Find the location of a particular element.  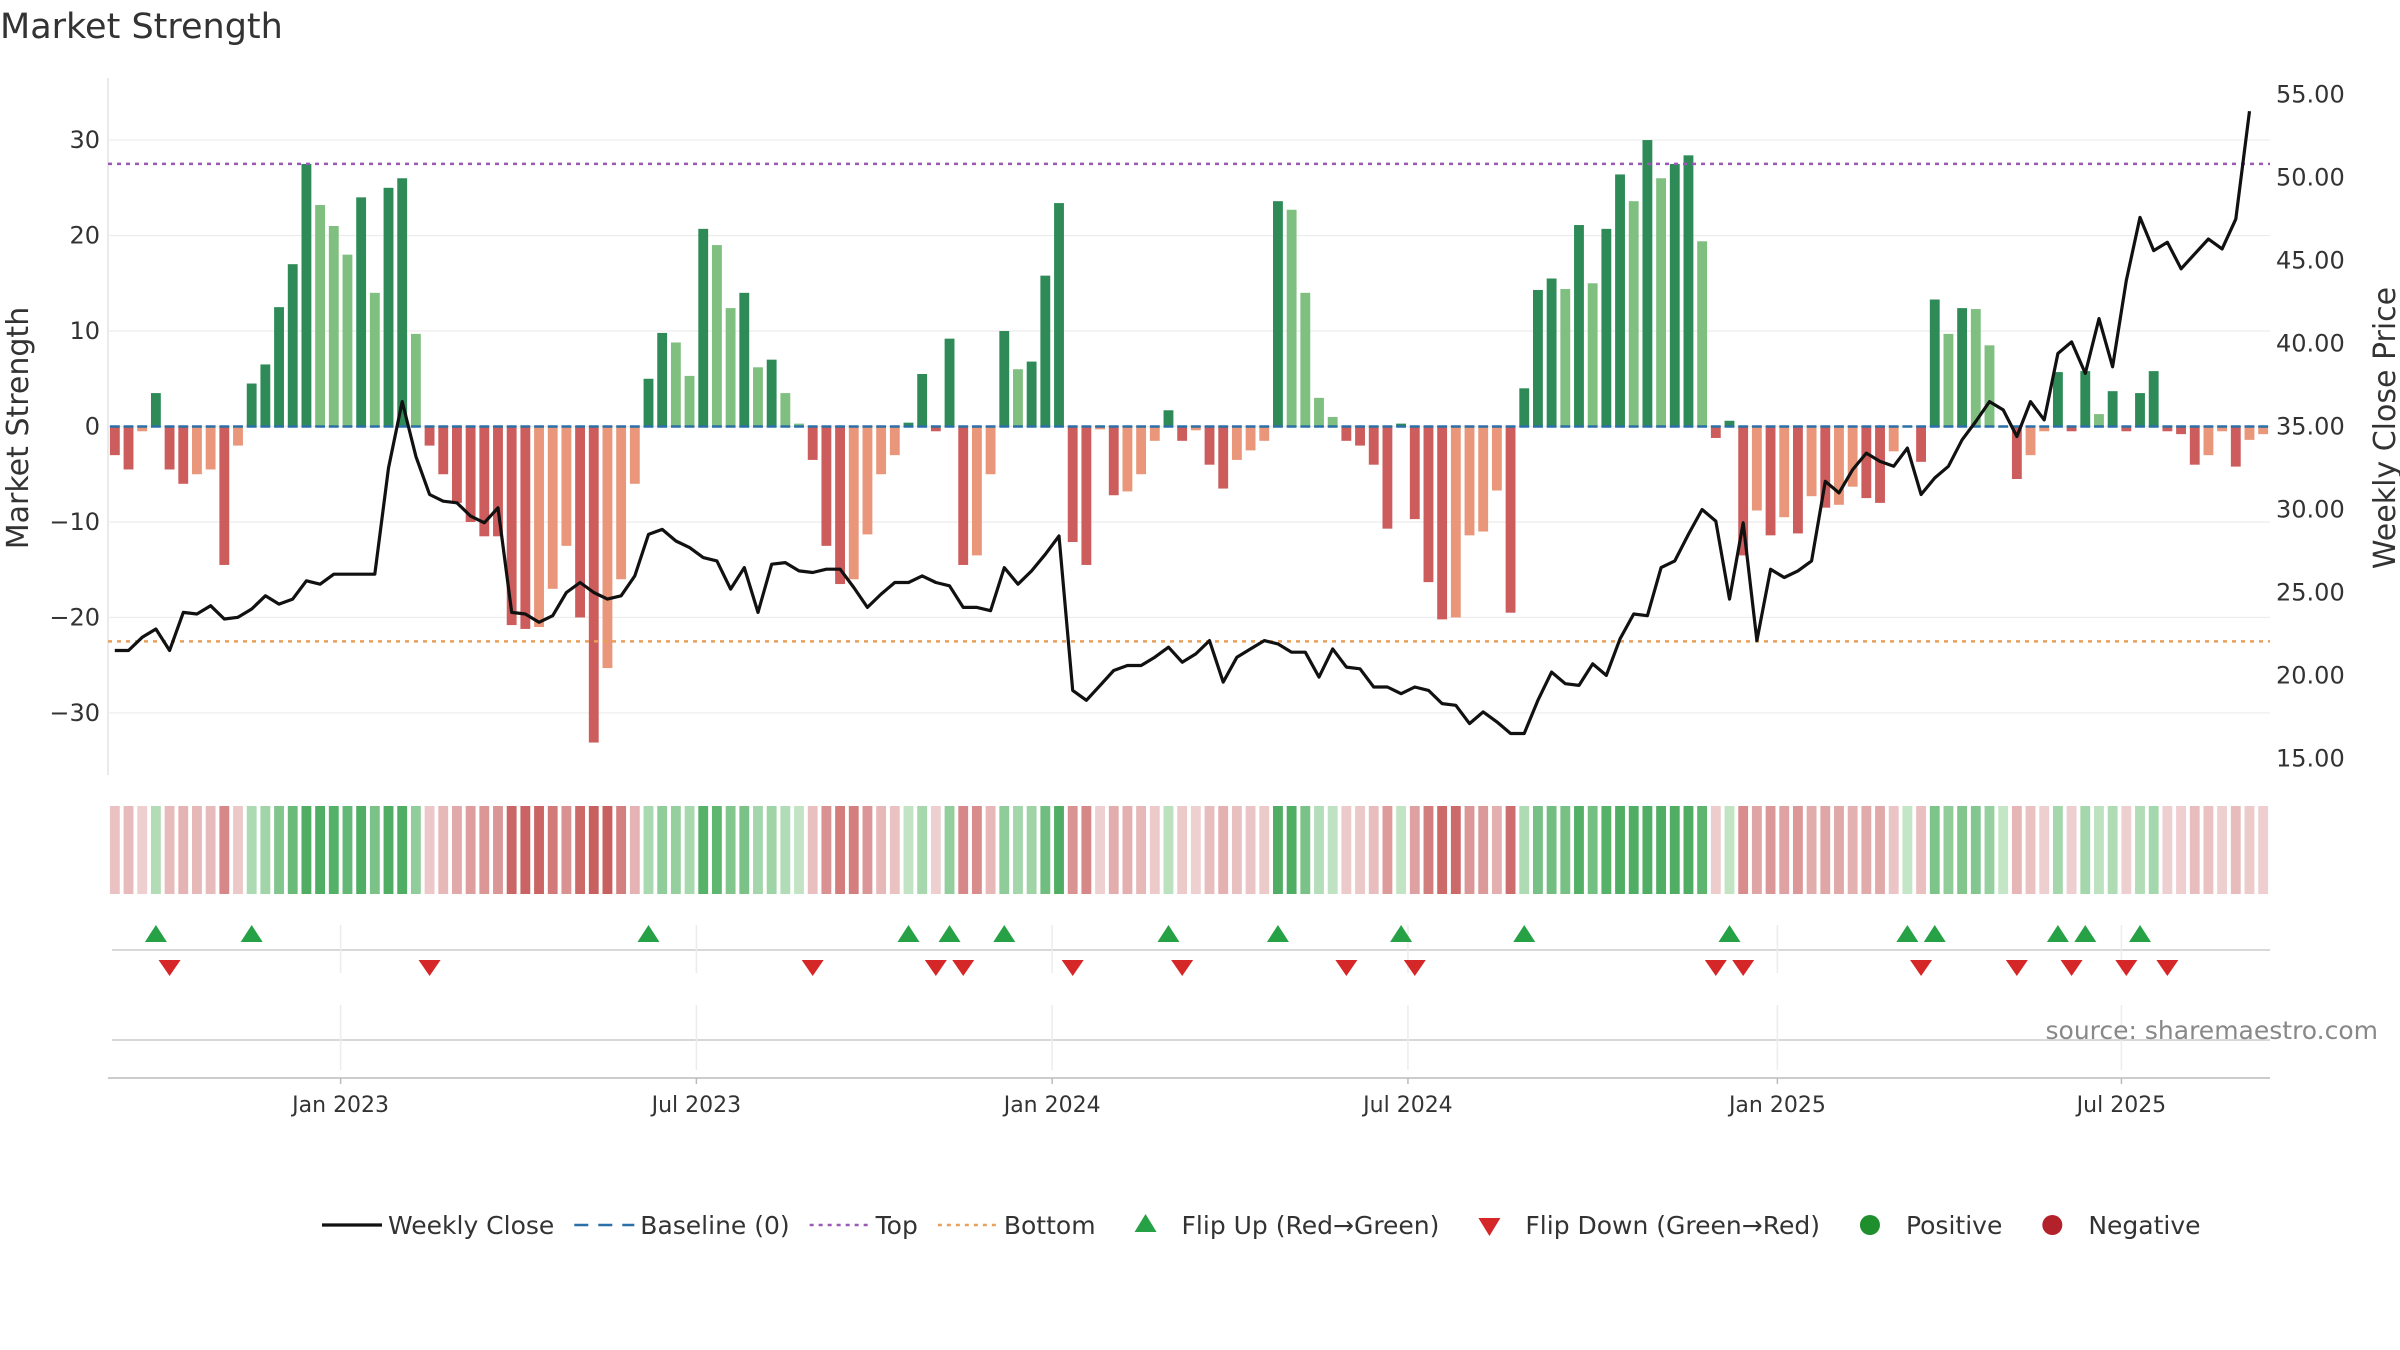

legend-item: Flip Up (Red→Green) is located at coordinates (1287, 1225).